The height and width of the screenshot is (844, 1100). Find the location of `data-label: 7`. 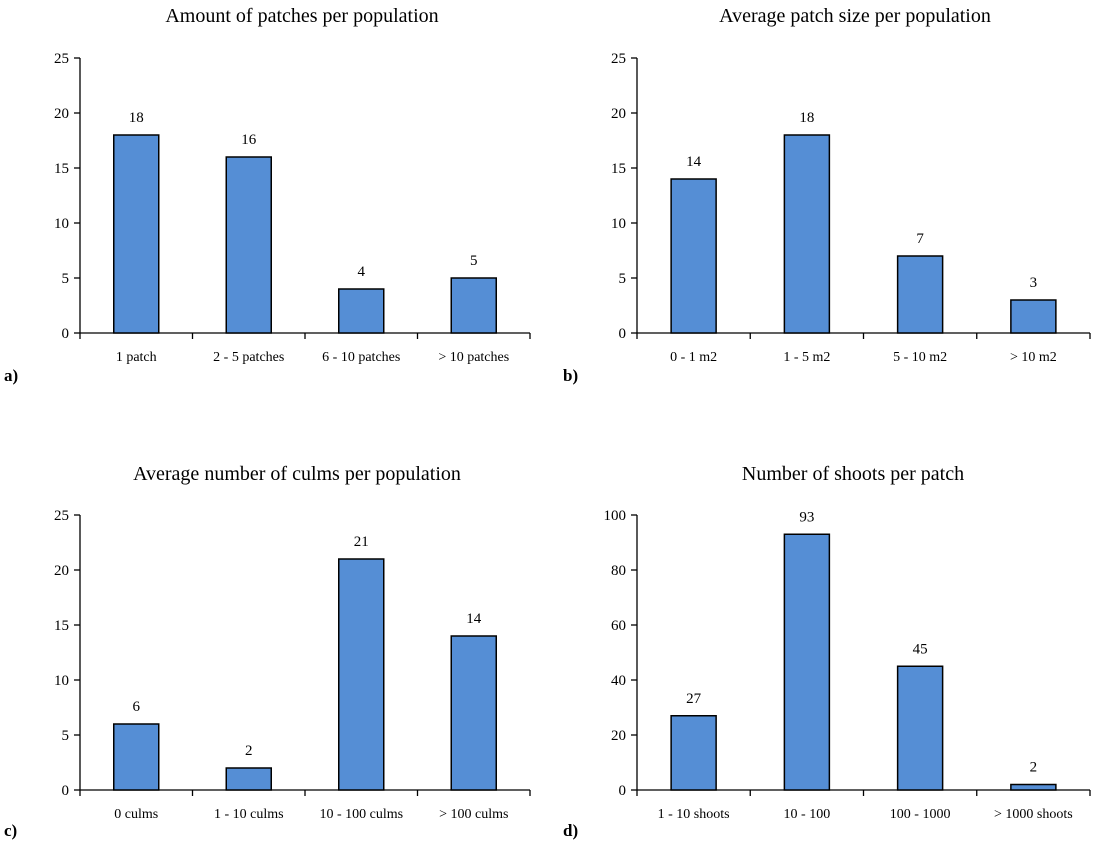

data-label: 7 is located at coordinates (920, 239).